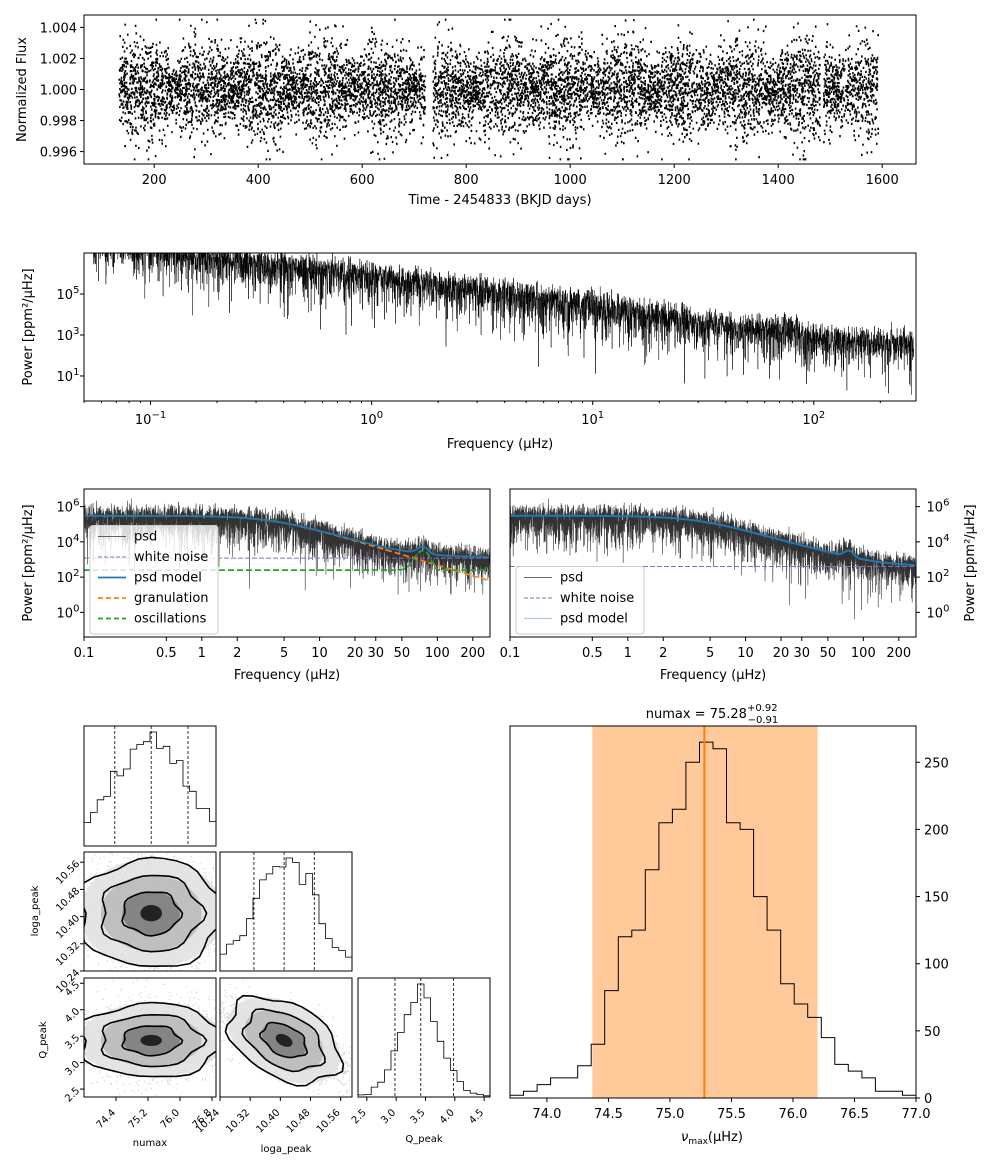  Describe the element at coordinates (72, 1095) in the screenshot. I see `corner-ytick-label: 2.5` at that location.